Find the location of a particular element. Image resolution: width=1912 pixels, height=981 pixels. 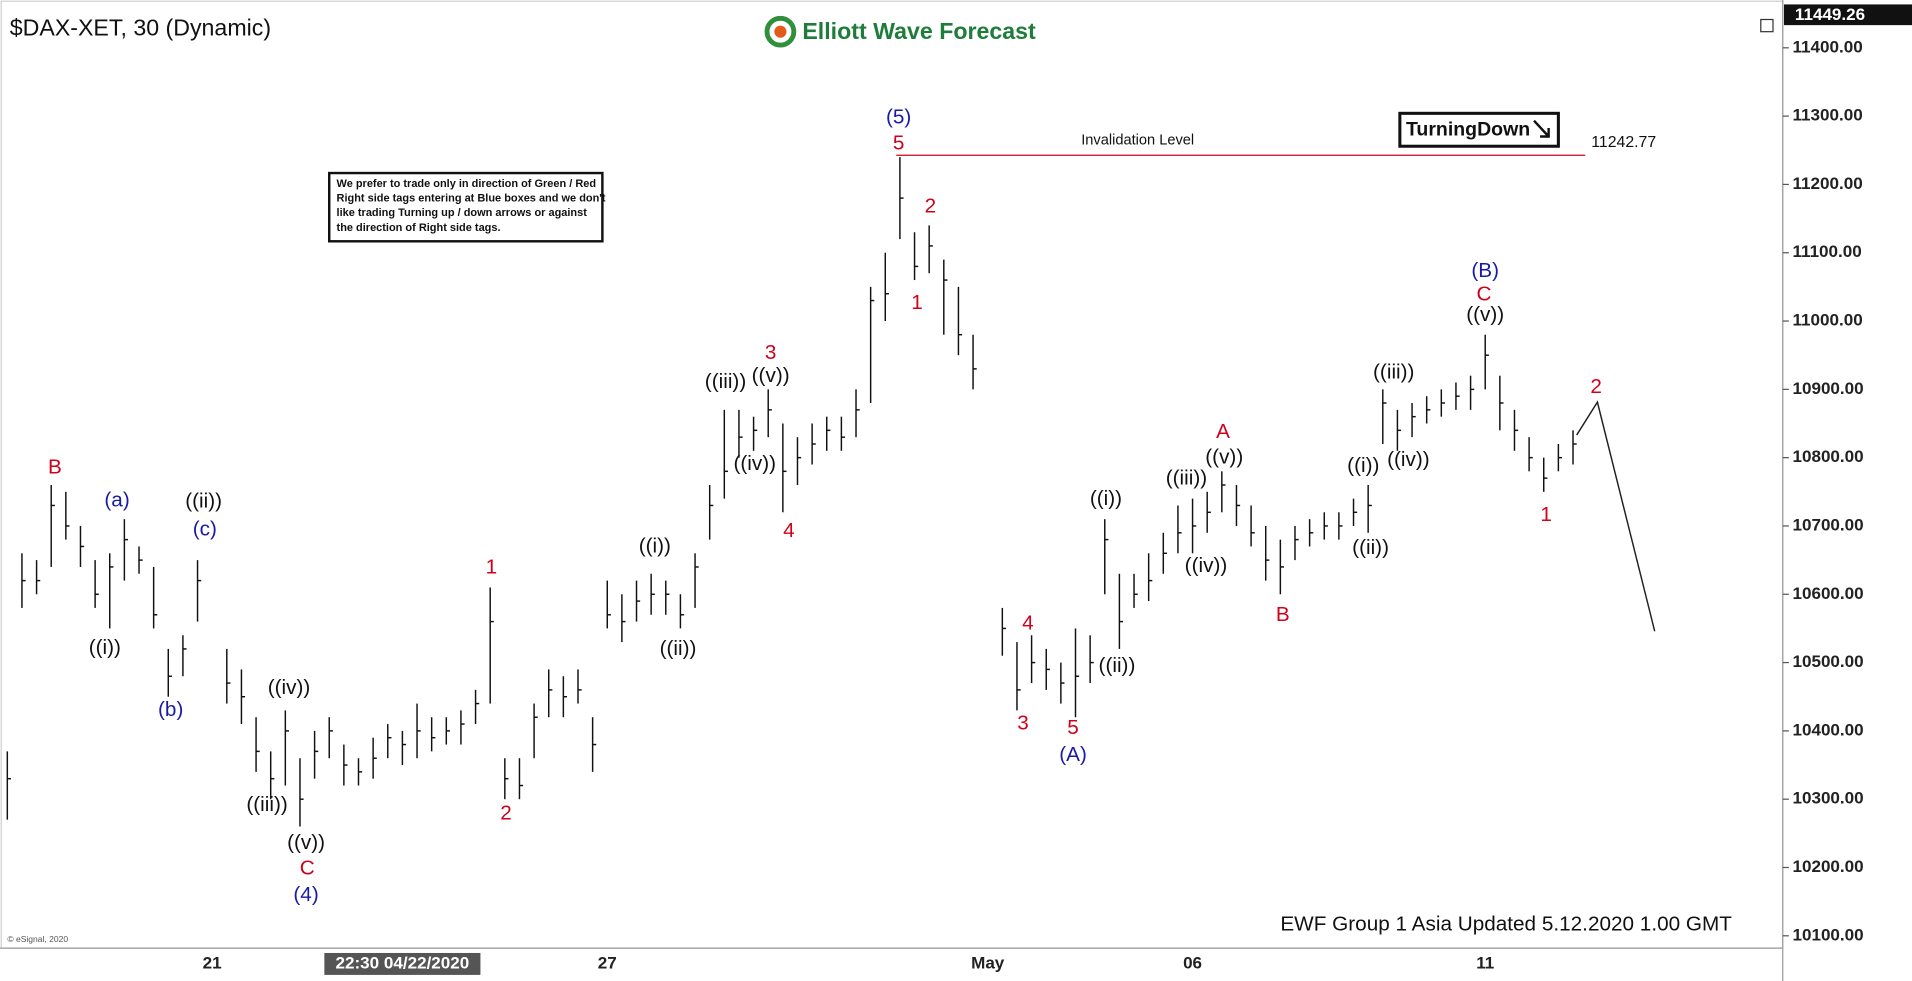

note-box is located at coordinates (466, 207).